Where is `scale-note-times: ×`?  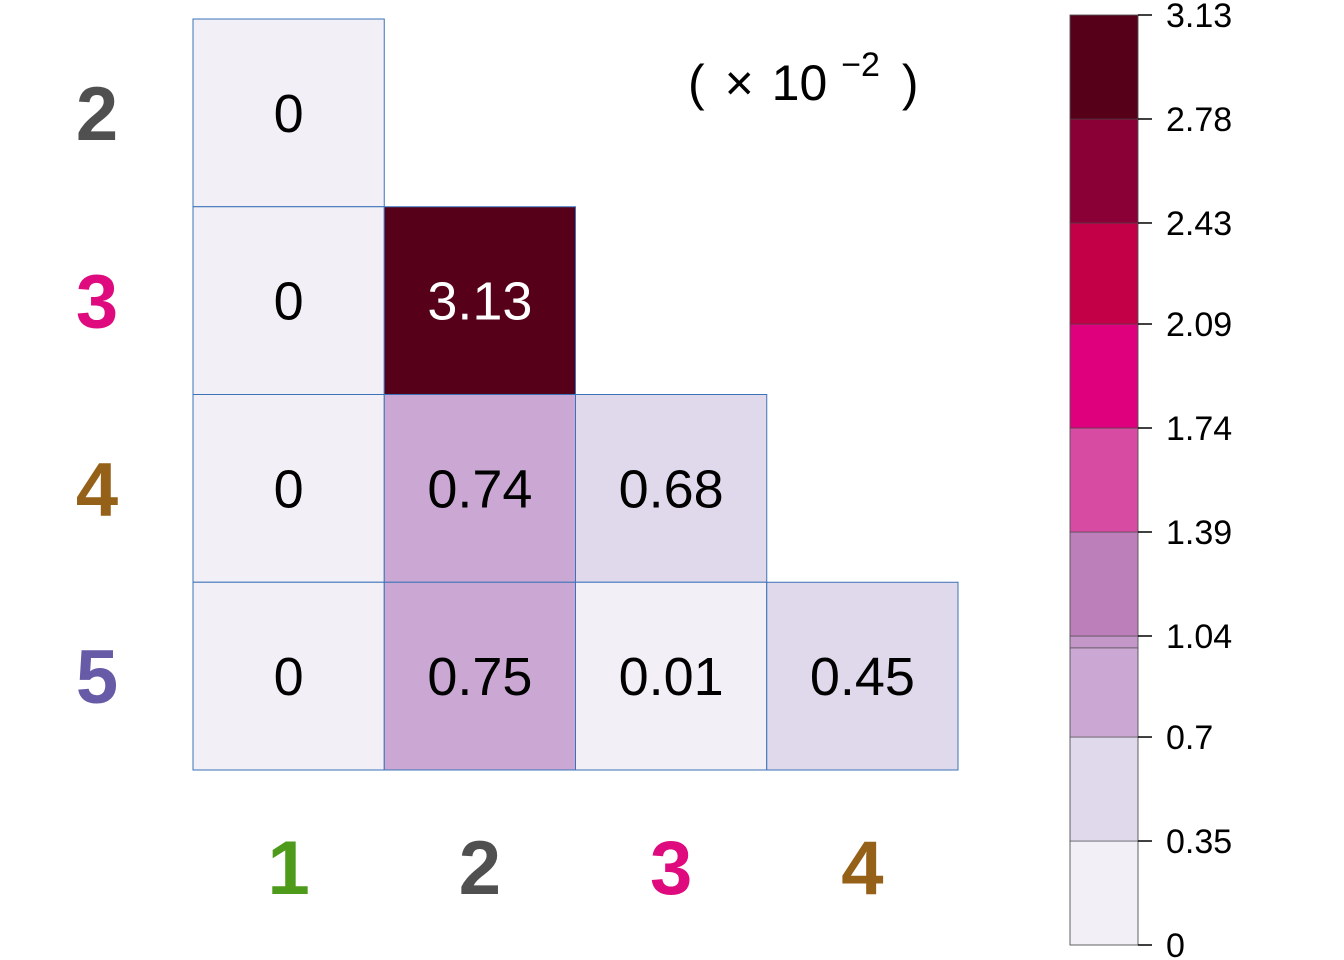
scale-note-times: × is located at coordinates (739, 83).